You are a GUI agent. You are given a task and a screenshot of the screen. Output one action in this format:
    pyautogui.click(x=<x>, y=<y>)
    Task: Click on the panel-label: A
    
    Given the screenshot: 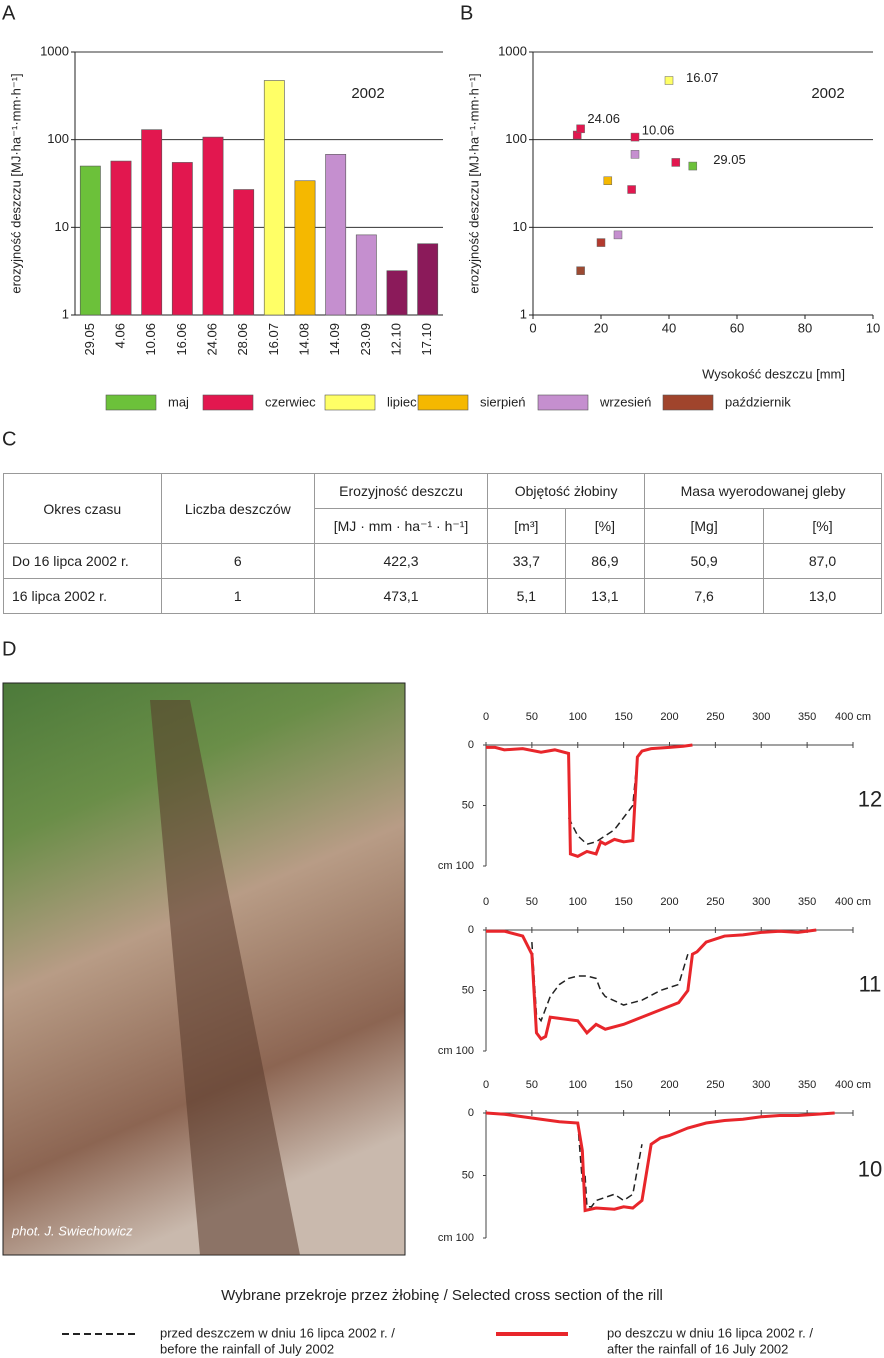 What is the action you would take?
    pyautogui.click(x=9, y=13)
    